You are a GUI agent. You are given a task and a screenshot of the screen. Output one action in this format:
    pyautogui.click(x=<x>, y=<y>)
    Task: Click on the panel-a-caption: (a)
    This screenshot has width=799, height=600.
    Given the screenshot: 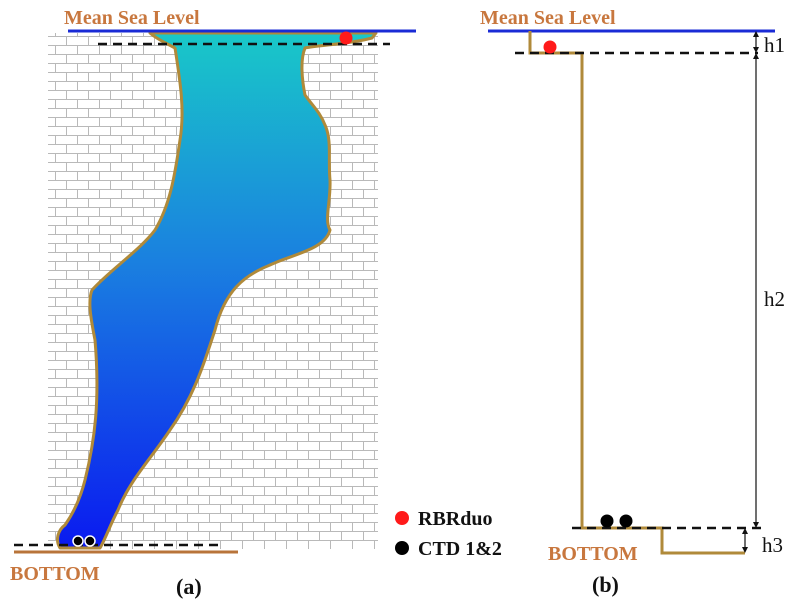 What is the action you would take?
    pyautogui.click(x=189, y=586)
    